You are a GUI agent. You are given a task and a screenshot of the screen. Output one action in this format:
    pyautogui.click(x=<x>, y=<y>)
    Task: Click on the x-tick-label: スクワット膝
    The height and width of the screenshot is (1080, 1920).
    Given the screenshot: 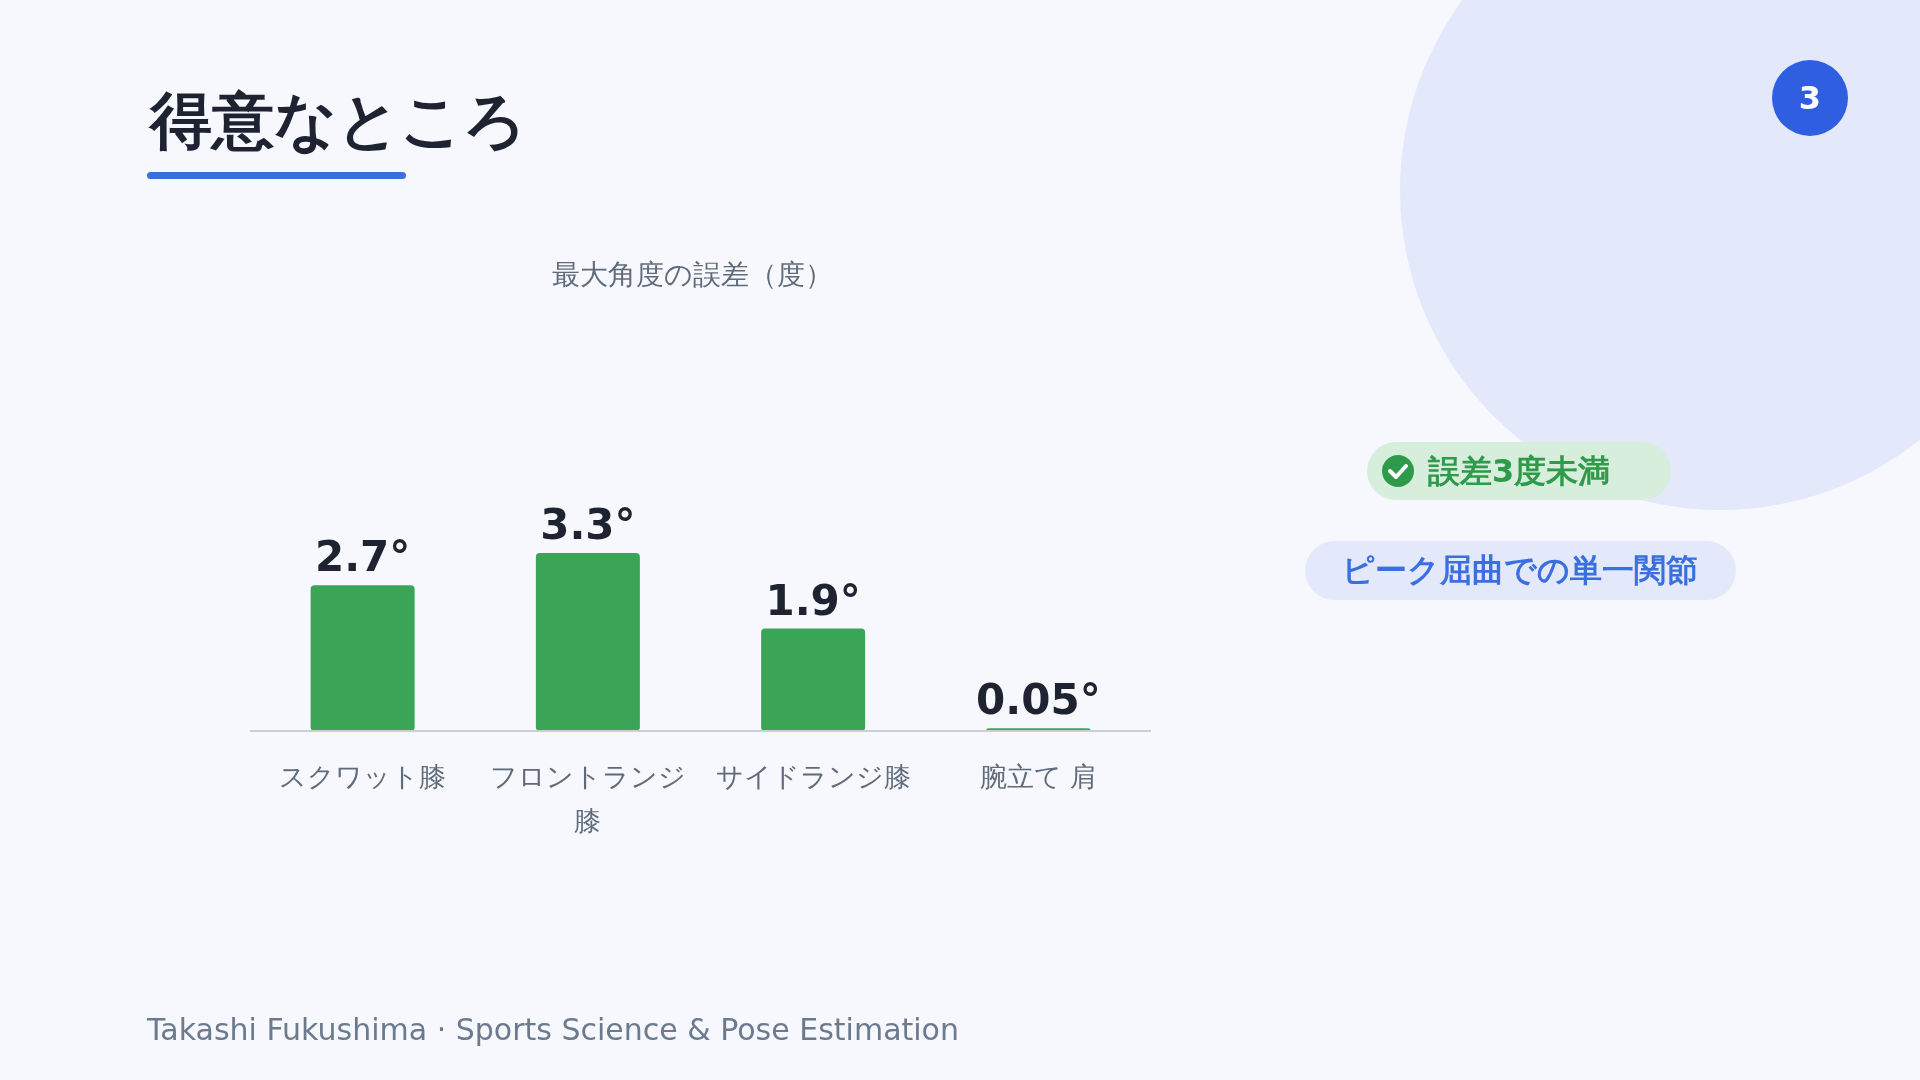 What is the action you would take?
    pyautogui.click(x=363, y=776)
    